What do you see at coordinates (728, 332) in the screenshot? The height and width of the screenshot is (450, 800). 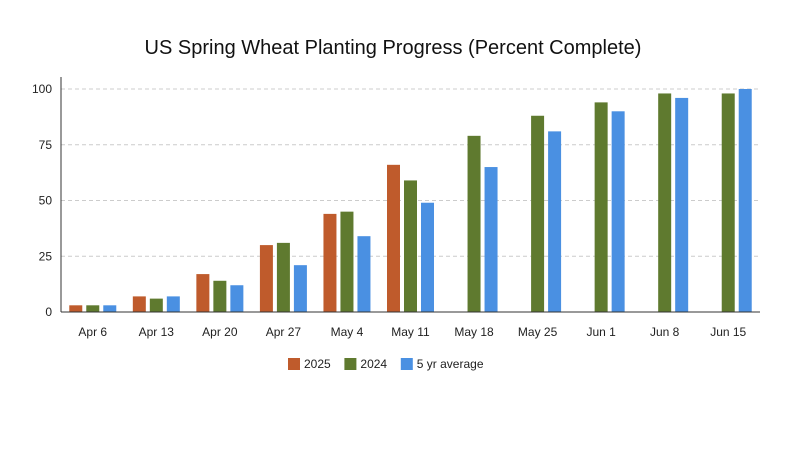 I see `x-tick-label: Jun 15` at bounding box center [728, 332].